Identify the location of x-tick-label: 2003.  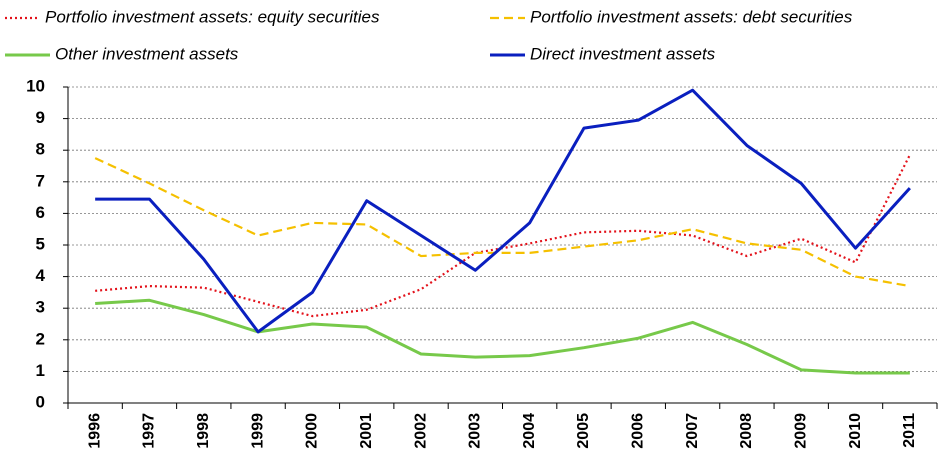
(475, 431).